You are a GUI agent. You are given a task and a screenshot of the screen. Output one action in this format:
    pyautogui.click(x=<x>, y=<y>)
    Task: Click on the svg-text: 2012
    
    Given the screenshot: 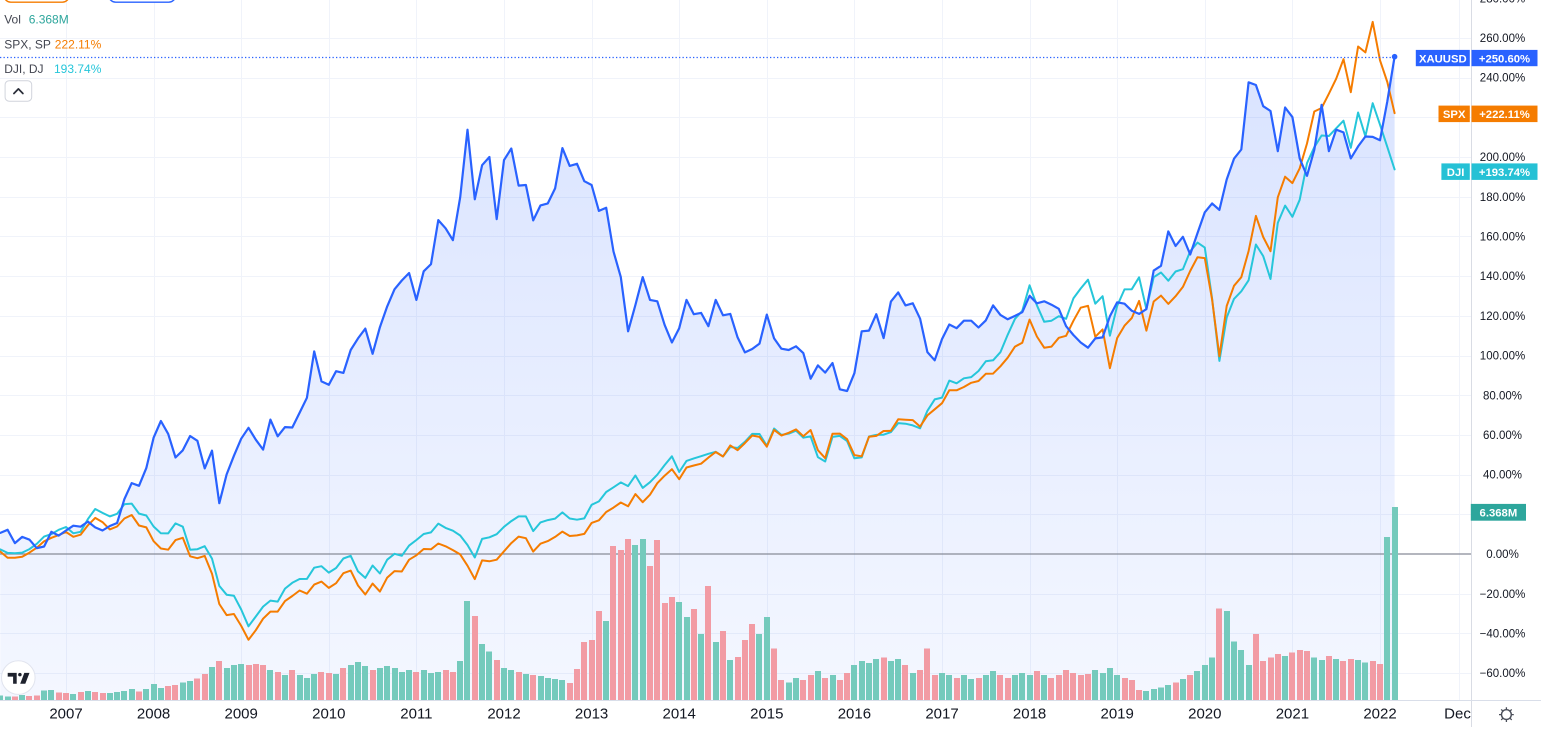 What is the action you would take?
    pyautogui.click(x=503, y=714)
    